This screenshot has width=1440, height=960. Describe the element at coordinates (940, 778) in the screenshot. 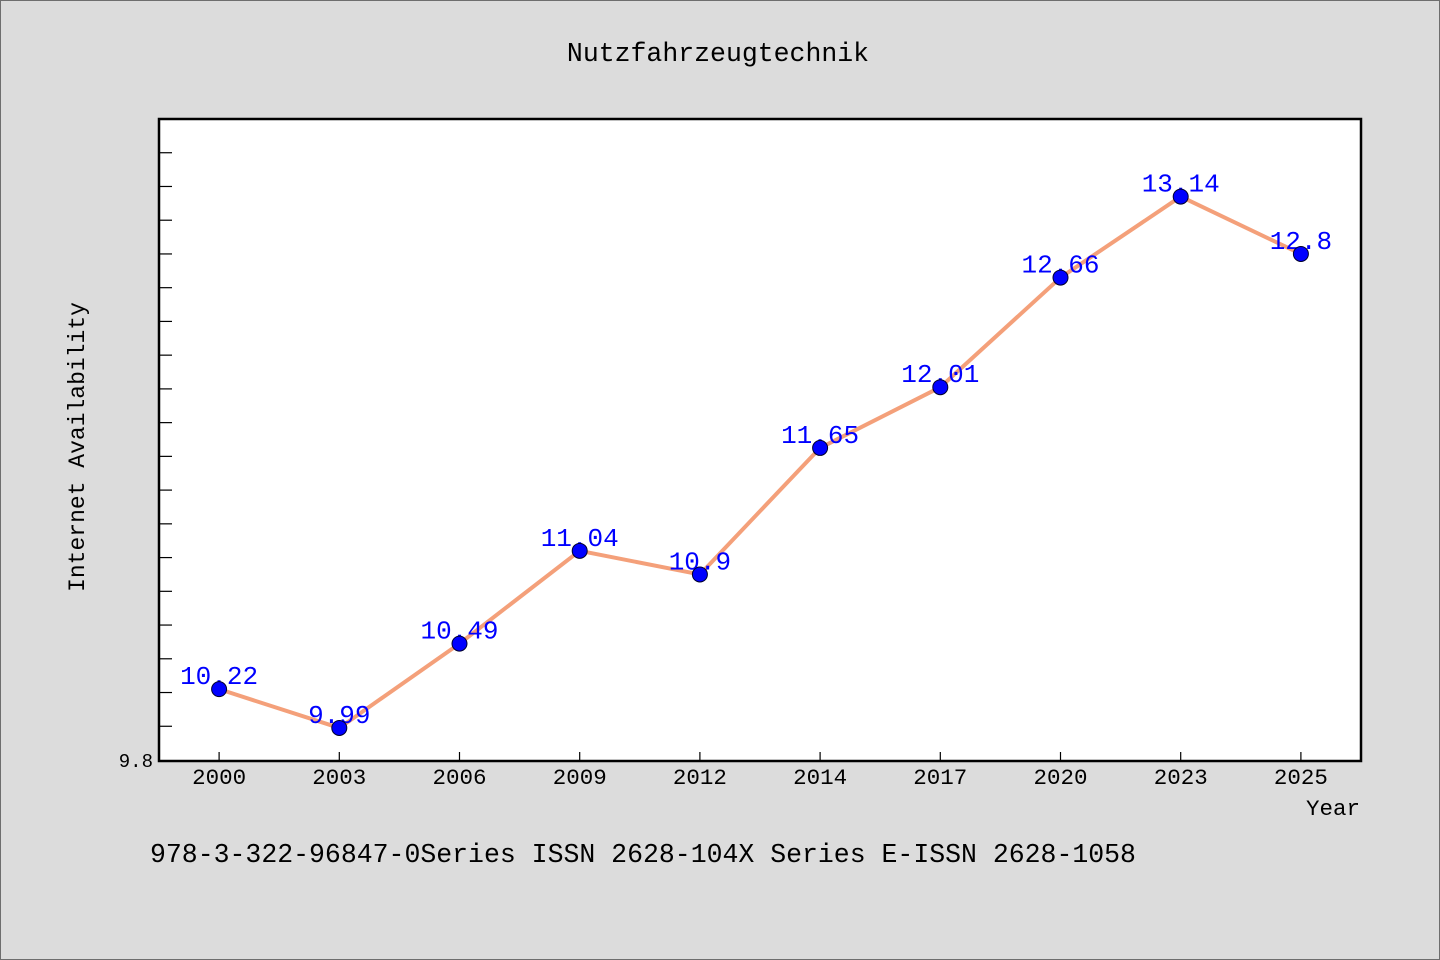

I see `x-tick-label-2017: 2017` at that location.